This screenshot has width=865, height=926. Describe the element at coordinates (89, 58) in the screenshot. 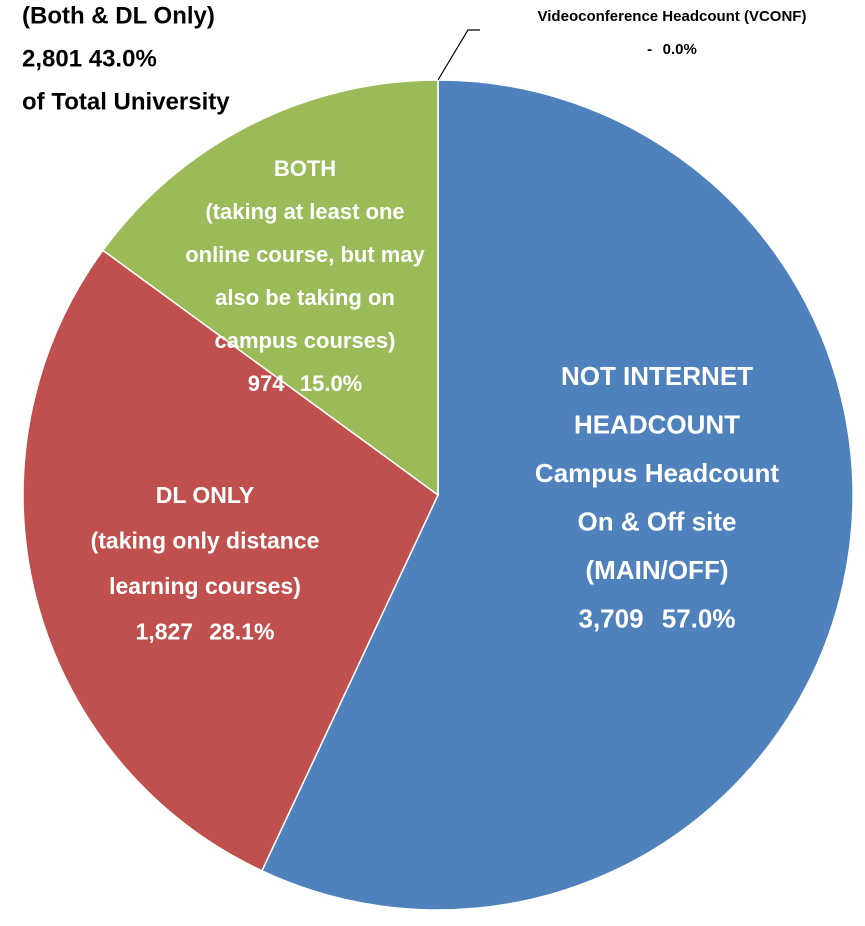

I see `annotation: 2,801 43.0%` at that location.